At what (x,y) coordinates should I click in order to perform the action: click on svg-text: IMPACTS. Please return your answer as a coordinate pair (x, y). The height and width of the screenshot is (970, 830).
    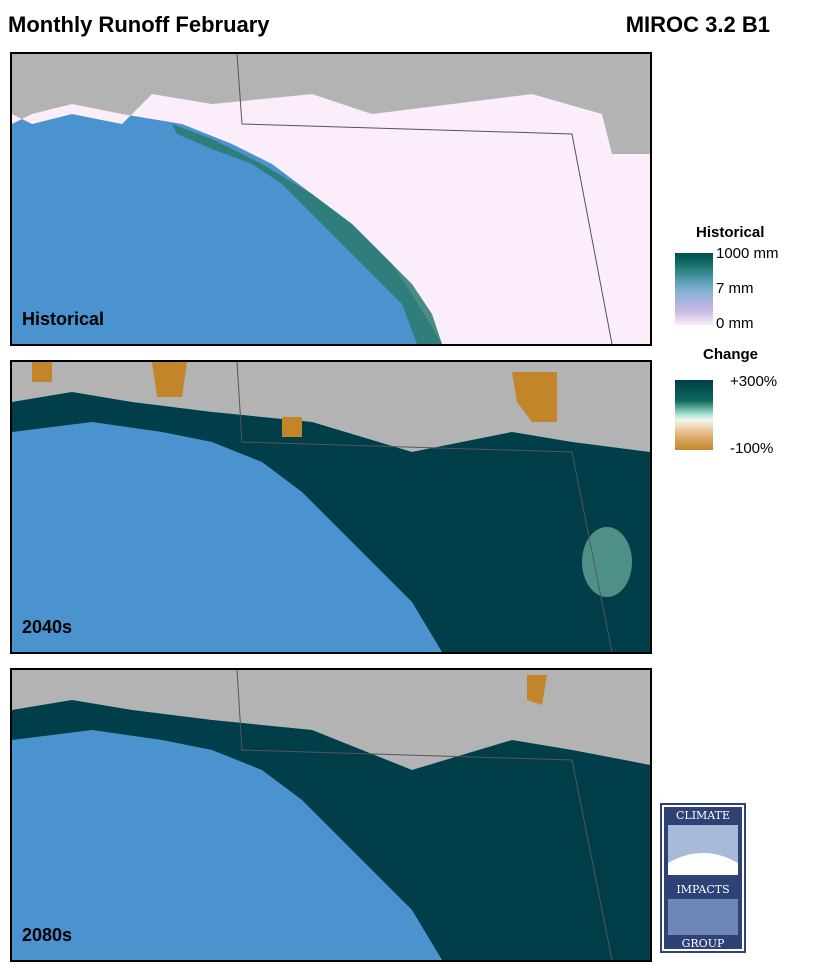
    Looking at the image, I should click on (702, 889).